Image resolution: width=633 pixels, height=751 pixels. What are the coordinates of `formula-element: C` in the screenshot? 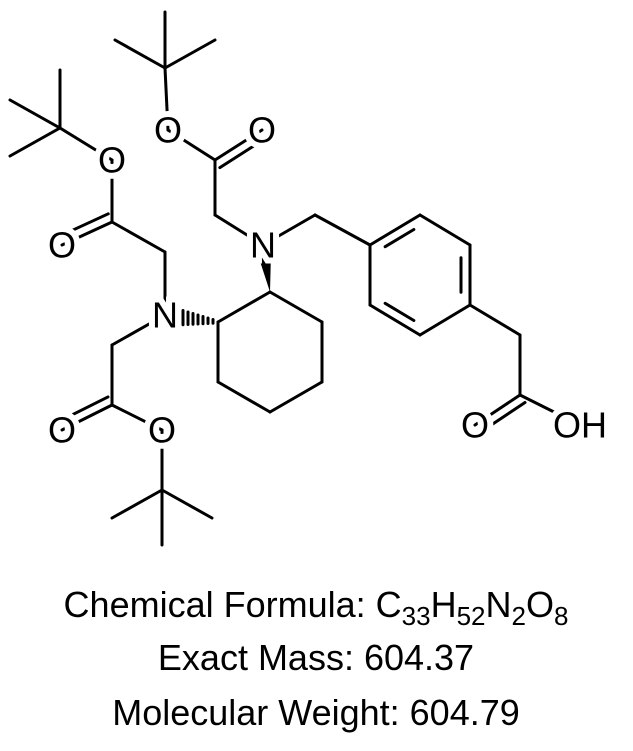 It's located at (389, 604).